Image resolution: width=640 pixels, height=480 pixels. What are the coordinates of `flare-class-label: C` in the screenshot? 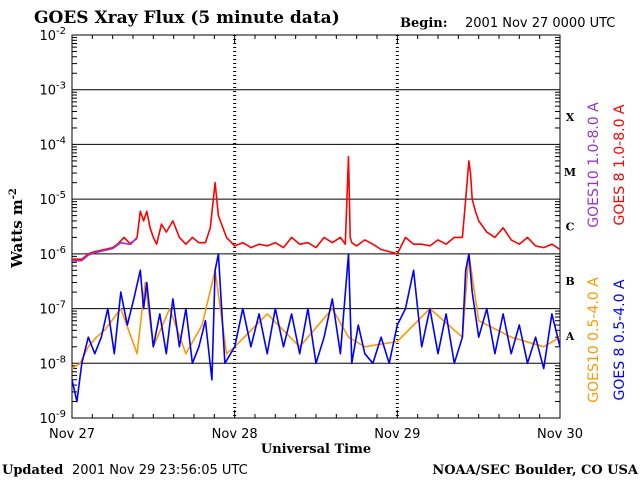 It's located at (570, 227).